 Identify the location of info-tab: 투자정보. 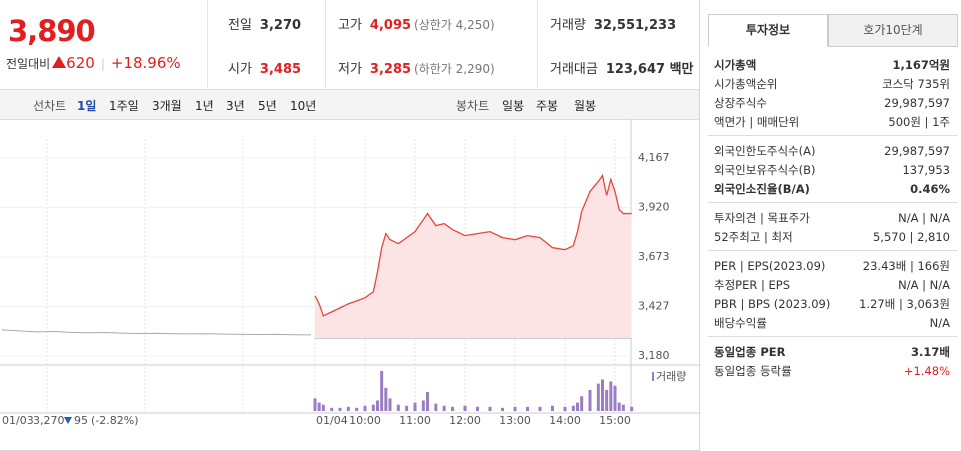
(768, 30).